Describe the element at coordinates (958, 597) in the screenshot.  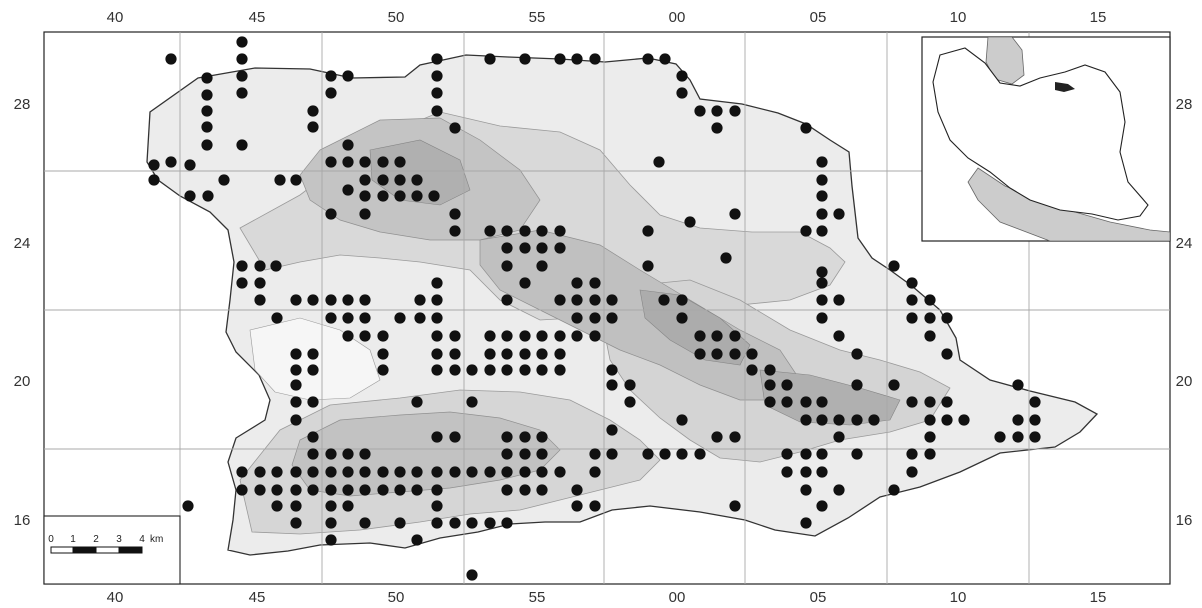
I see `bottom-tick-10: 10` at that location.